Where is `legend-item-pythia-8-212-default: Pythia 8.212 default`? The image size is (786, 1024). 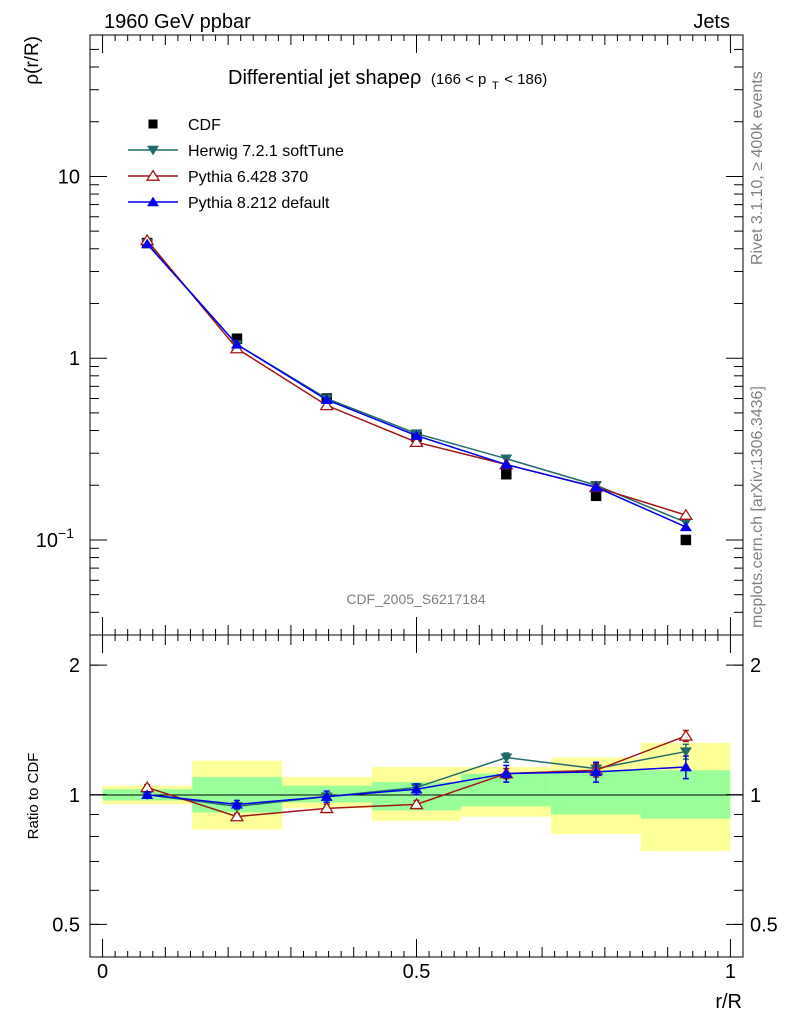
legend-item-pythia-8-212-default: Pythia 8.212 default is located at coordinates (229, 203).